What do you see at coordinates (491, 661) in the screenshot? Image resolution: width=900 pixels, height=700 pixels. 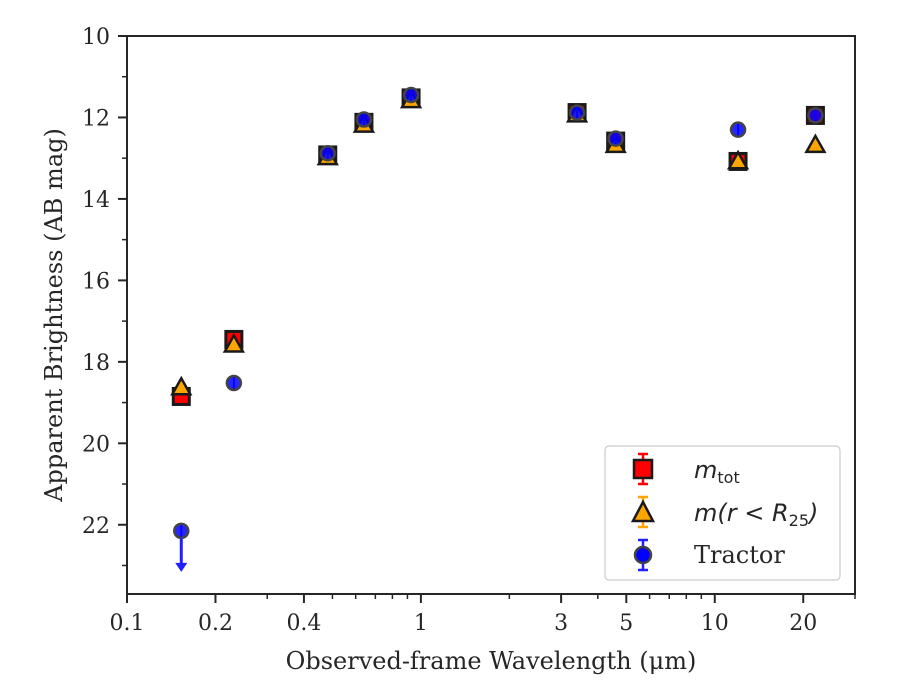 I see `x-axis-label: Observed-frame Wavelength (μm)` at bounding box center [491, 661].